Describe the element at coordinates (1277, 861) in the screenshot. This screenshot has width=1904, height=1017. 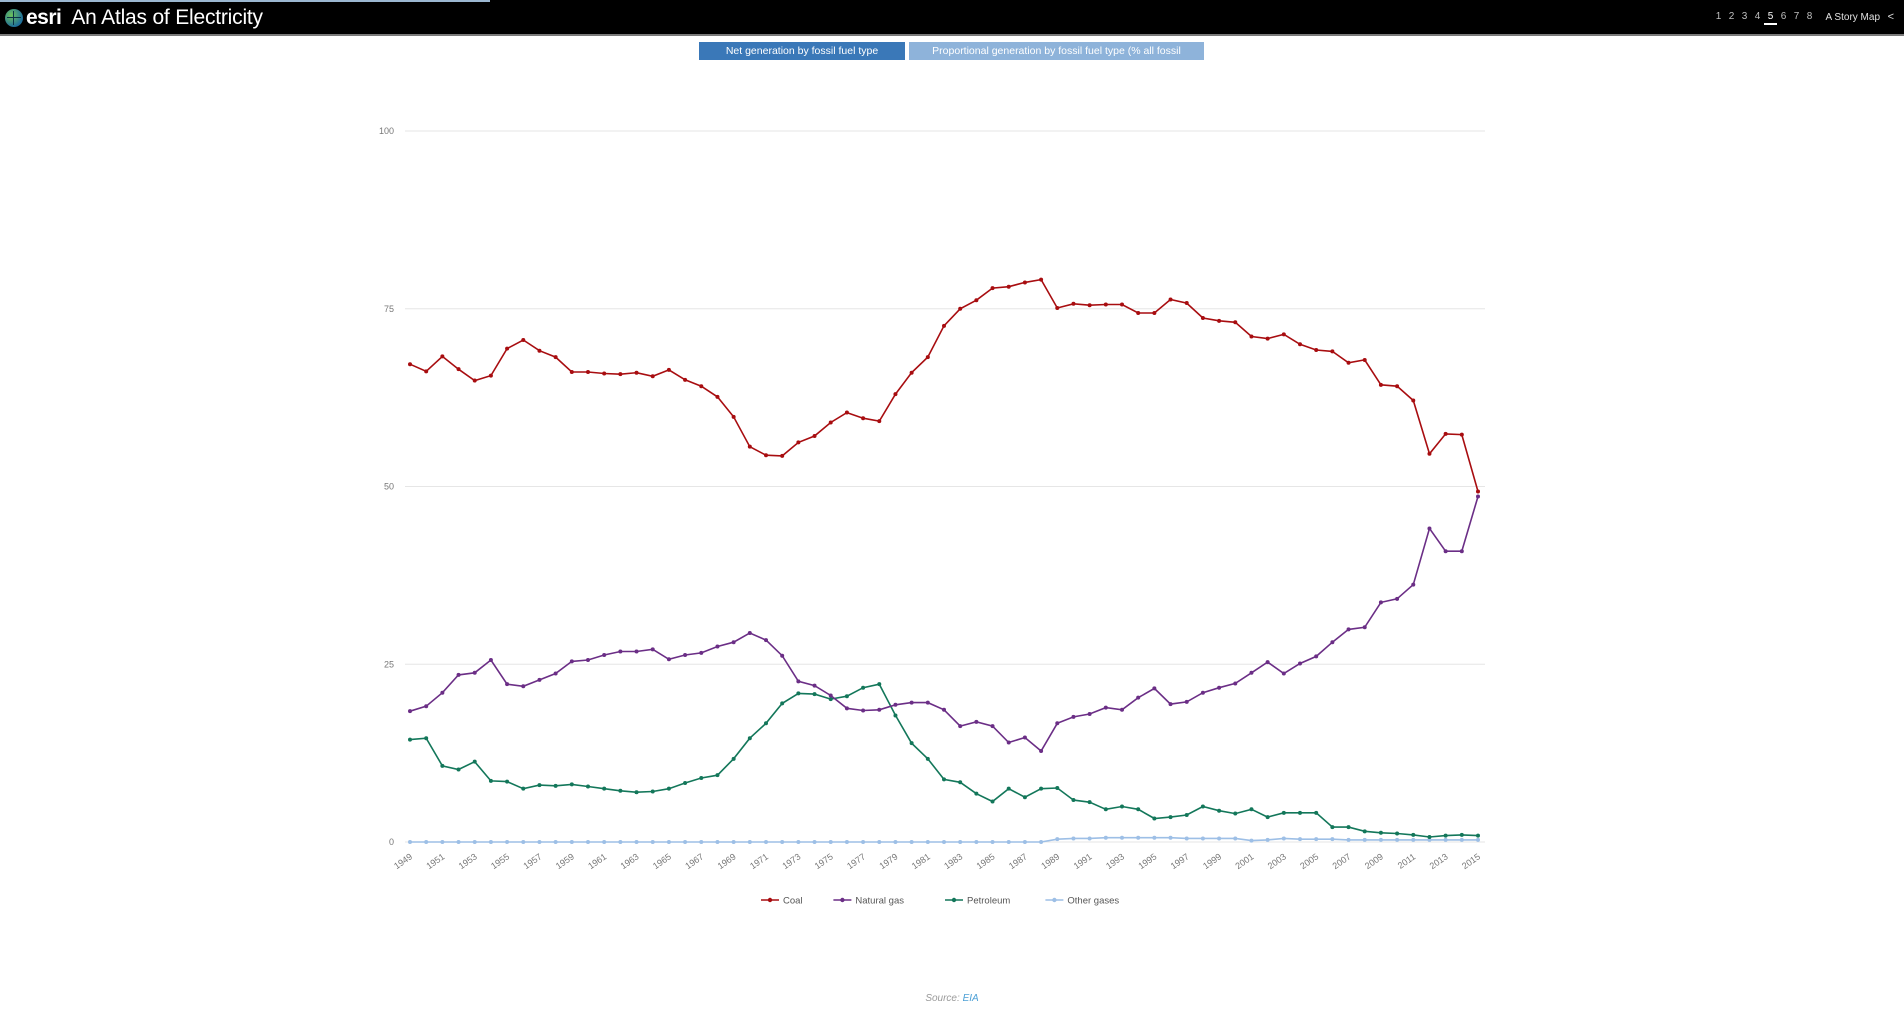
I see `x-tick-label: 2003` at that location.